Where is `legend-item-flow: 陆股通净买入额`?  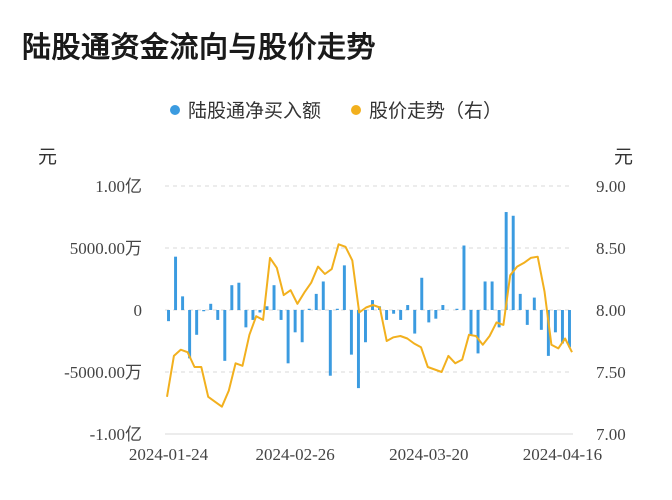 legend-item-flow: 陆股通净买入额 is located at coordinates (245, 109).